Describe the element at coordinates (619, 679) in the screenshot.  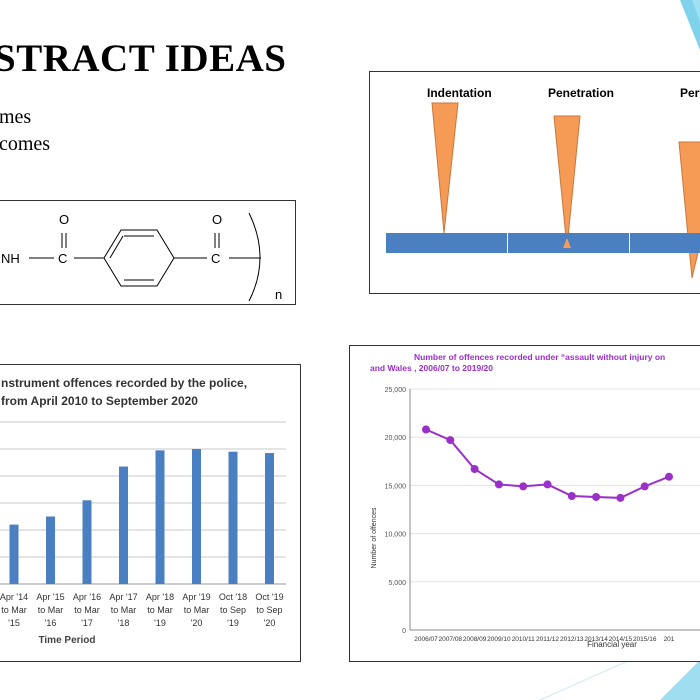
I see `decorative-accent-shape-bottom` at that location.